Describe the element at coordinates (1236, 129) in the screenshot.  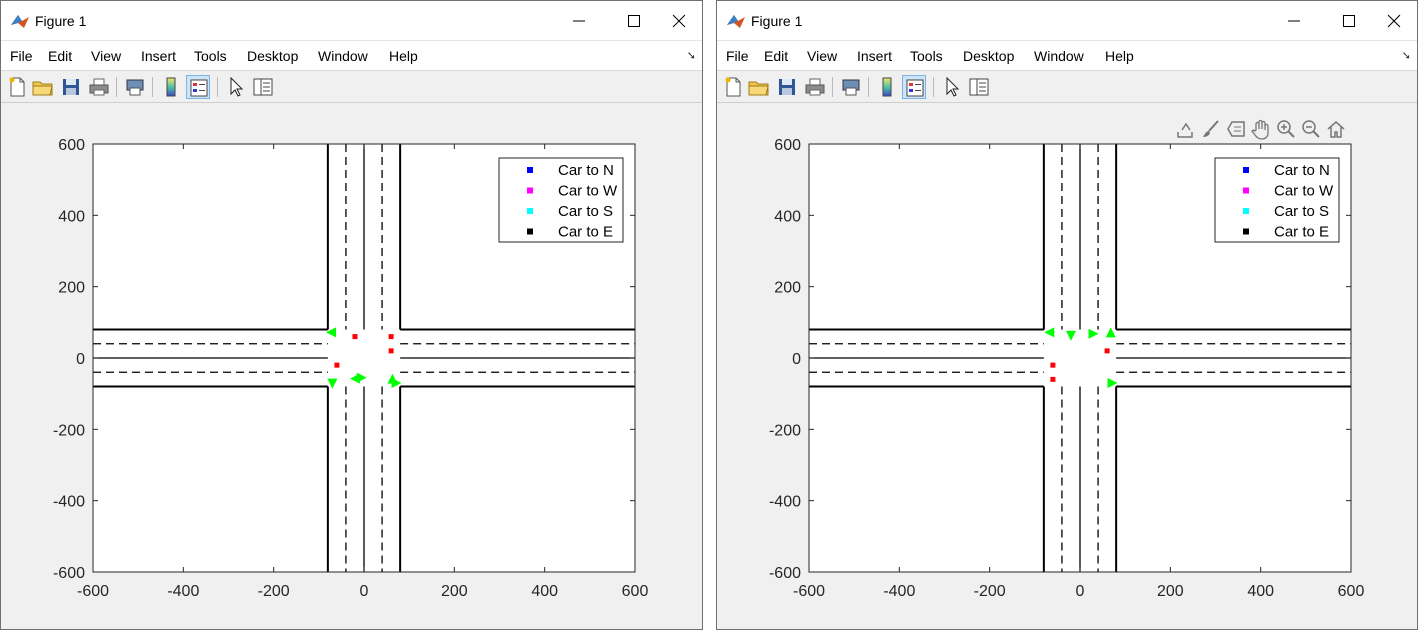
I see `datatip-icon` at that location.